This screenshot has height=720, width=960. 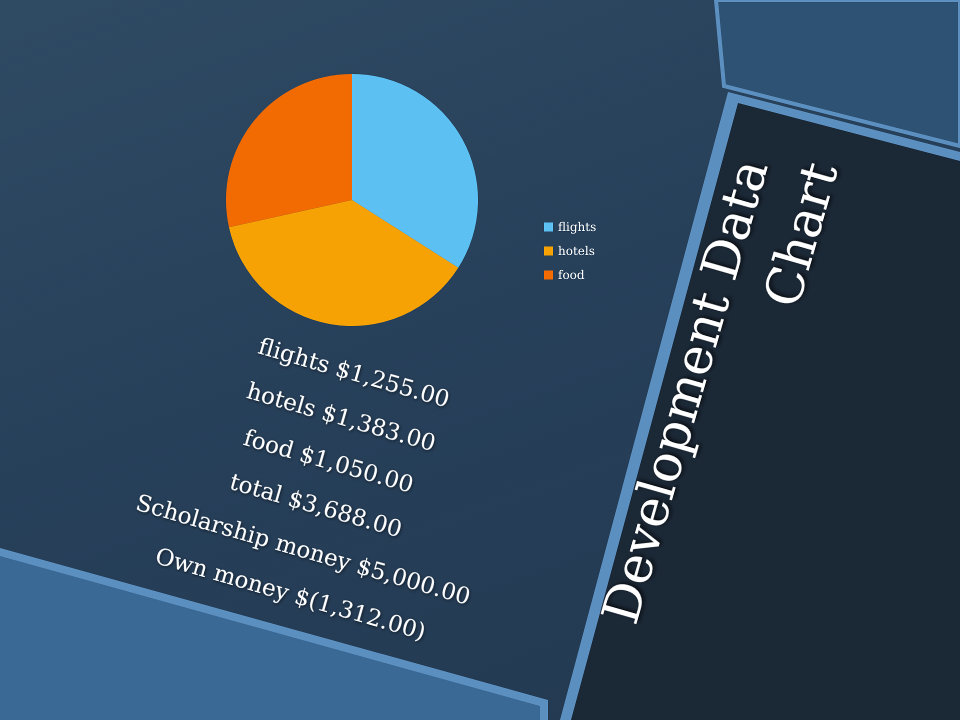 I want to click on legend-label: food, so click(x=571, y=275).